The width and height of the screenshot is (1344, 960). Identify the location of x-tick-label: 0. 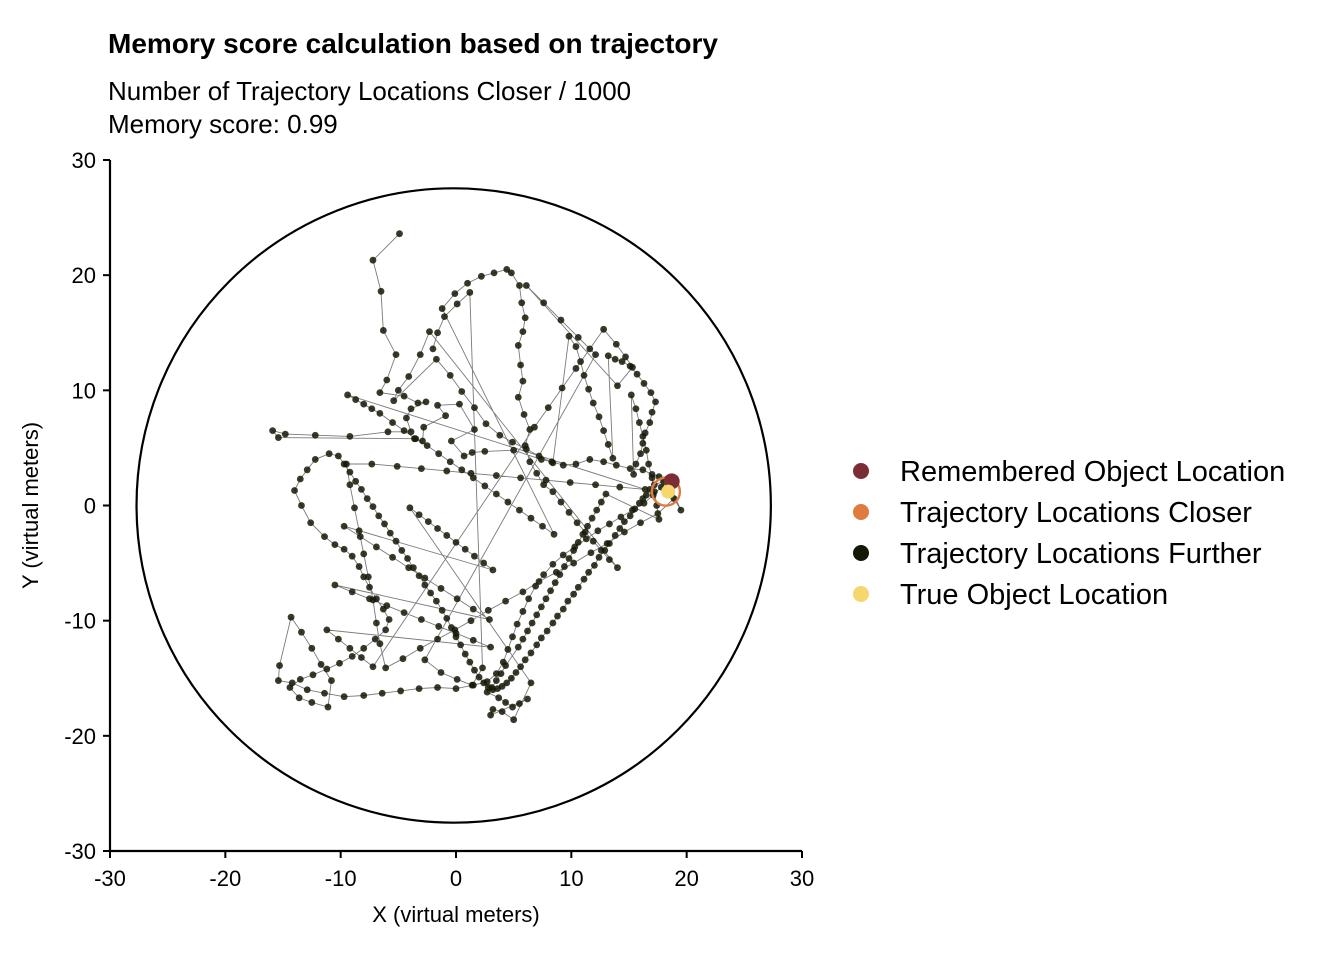
(456, 878).